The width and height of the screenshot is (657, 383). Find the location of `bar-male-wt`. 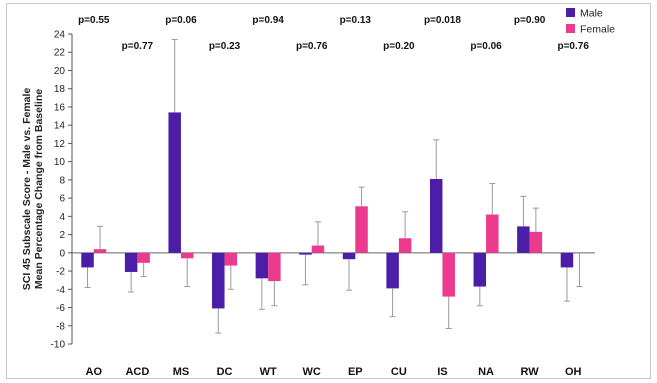

bar-male-wt is located at coordinates (262, 265).